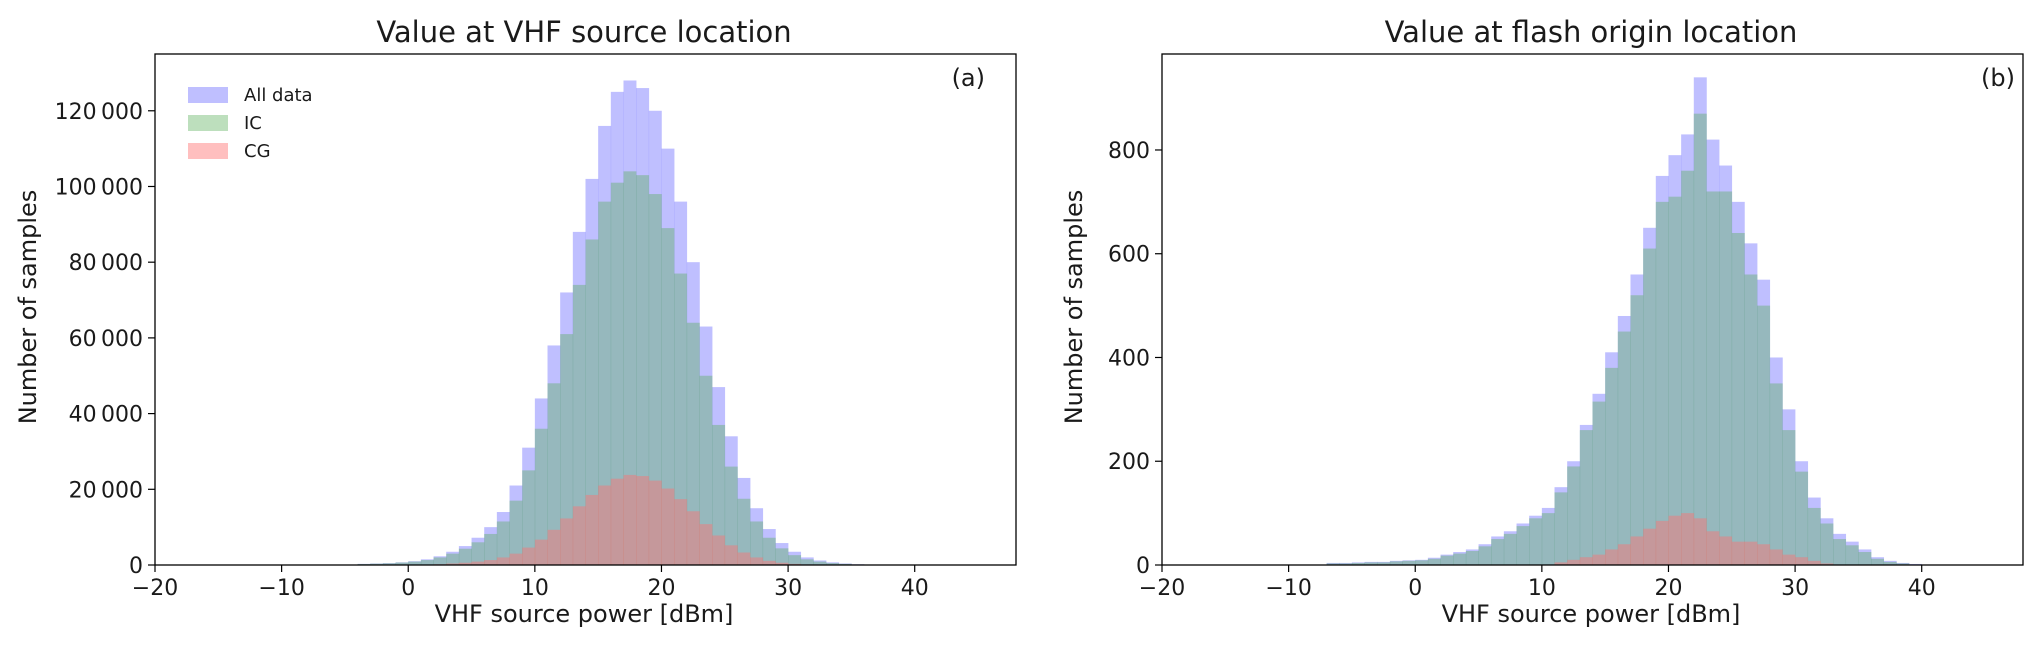 This screenshot has width=2039, height=645. Describe the element at coordinates (1795, 588) in the screenshot. I see `x-tick-label: 30` at that location.